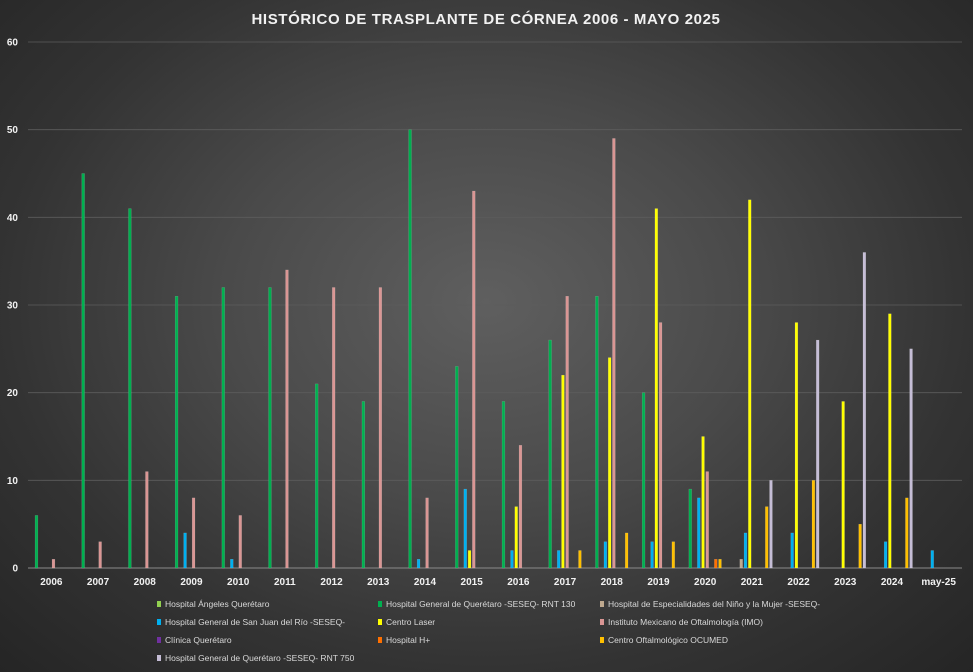  Describe the element at coordinates (503, 485) in the screenshot. I see `bar-hospital-general-de-queretaro-seseq-rnt-130-2016` at that location.